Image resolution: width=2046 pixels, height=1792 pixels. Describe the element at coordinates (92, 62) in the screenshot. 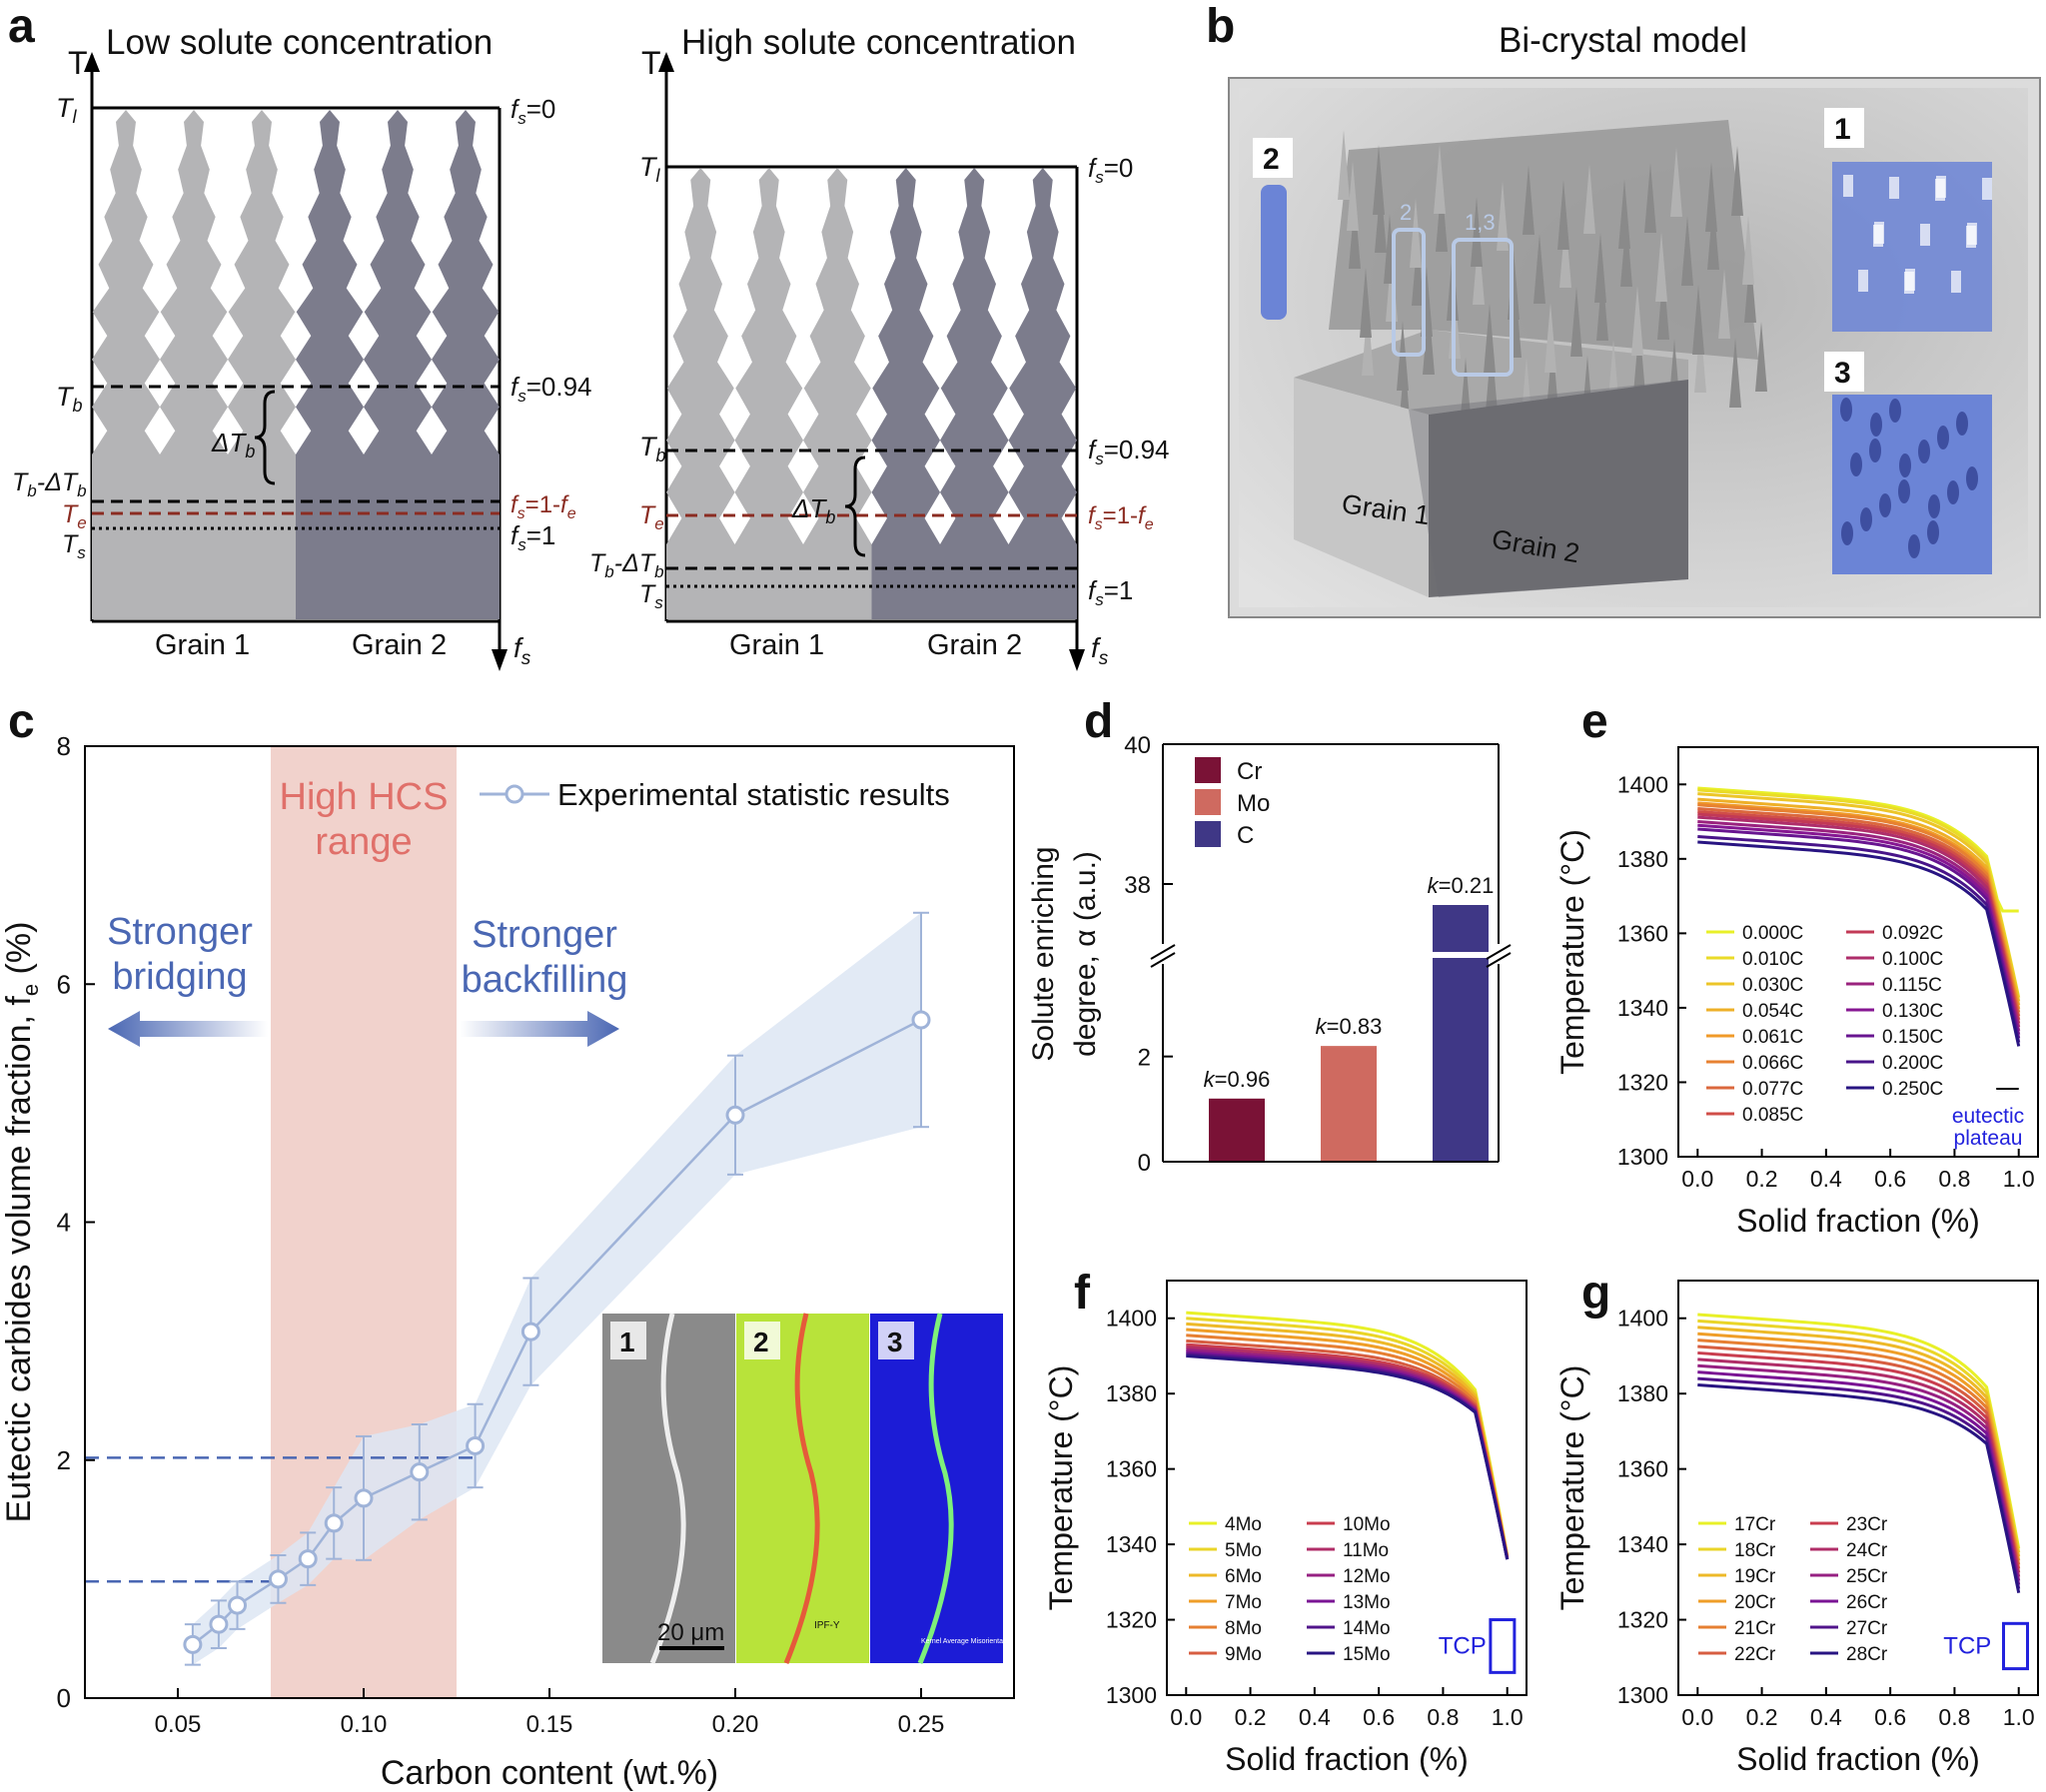

I see `t-axis-arrow-left` at that location.